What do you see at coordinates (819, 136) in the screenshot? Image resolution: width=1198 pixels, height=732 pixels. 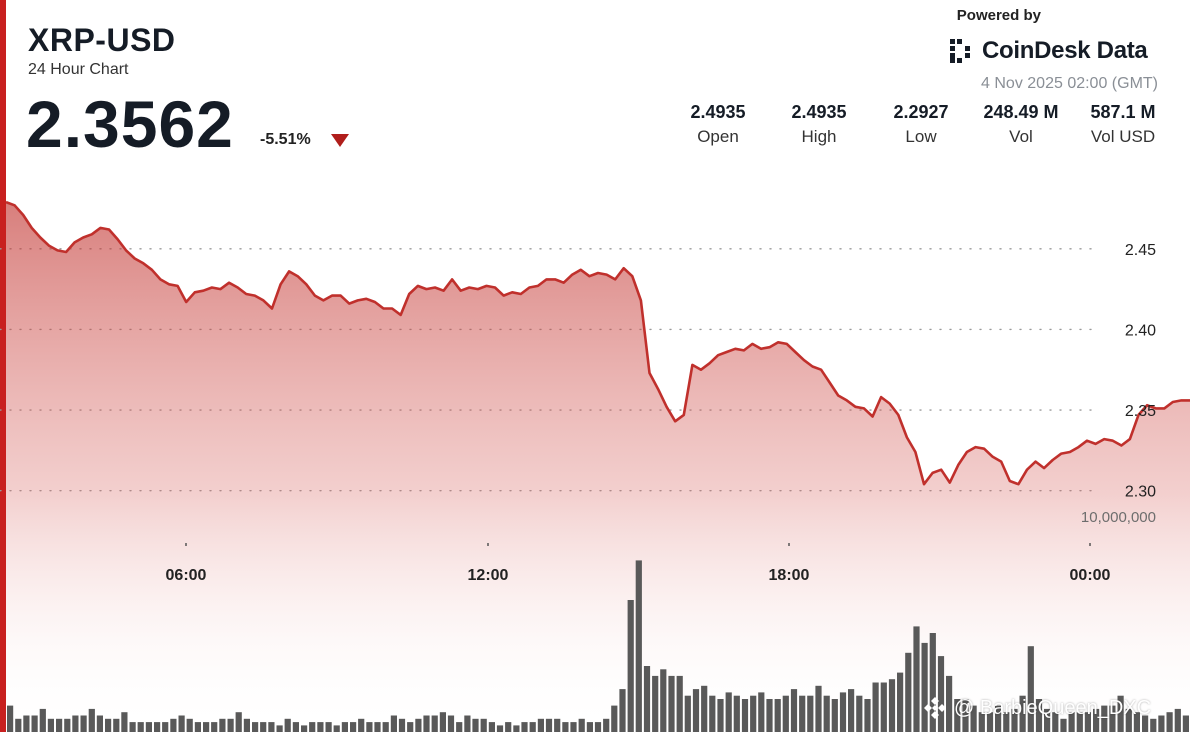 I see `stat-label: High` at bounding box center [819, 136].